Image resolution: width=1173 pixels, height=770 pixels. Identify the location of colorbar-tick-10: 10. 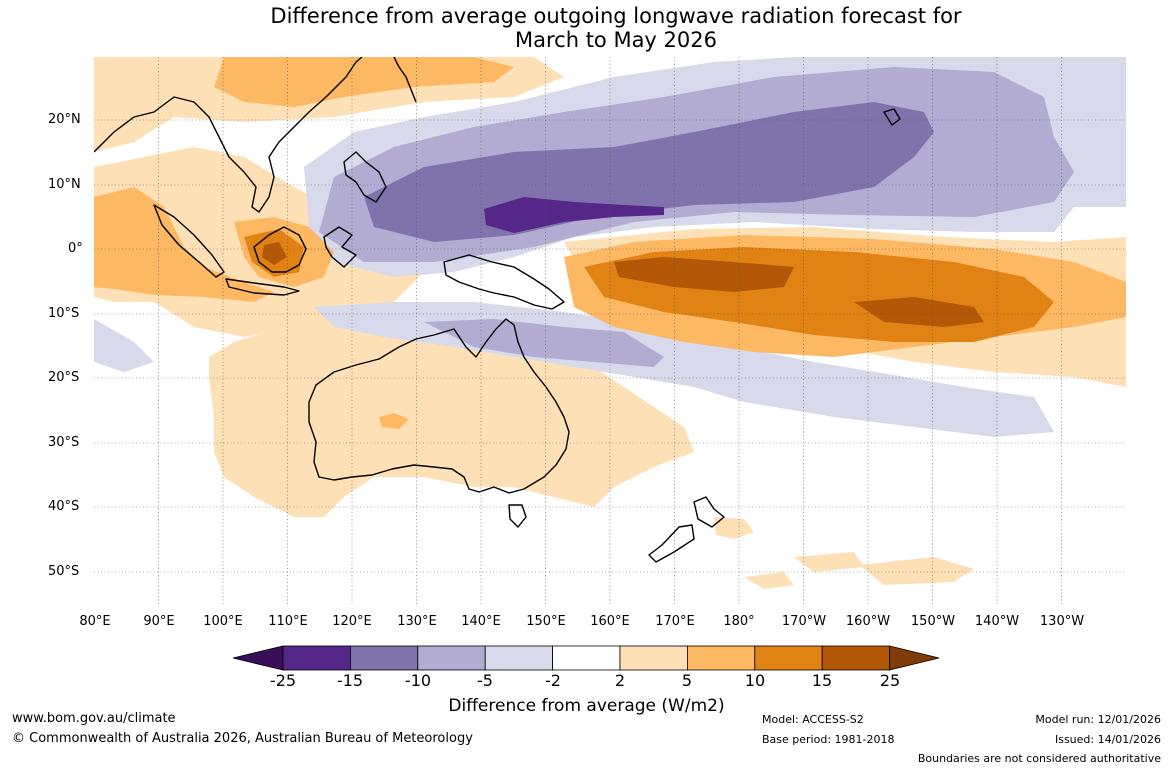
(755, 680).